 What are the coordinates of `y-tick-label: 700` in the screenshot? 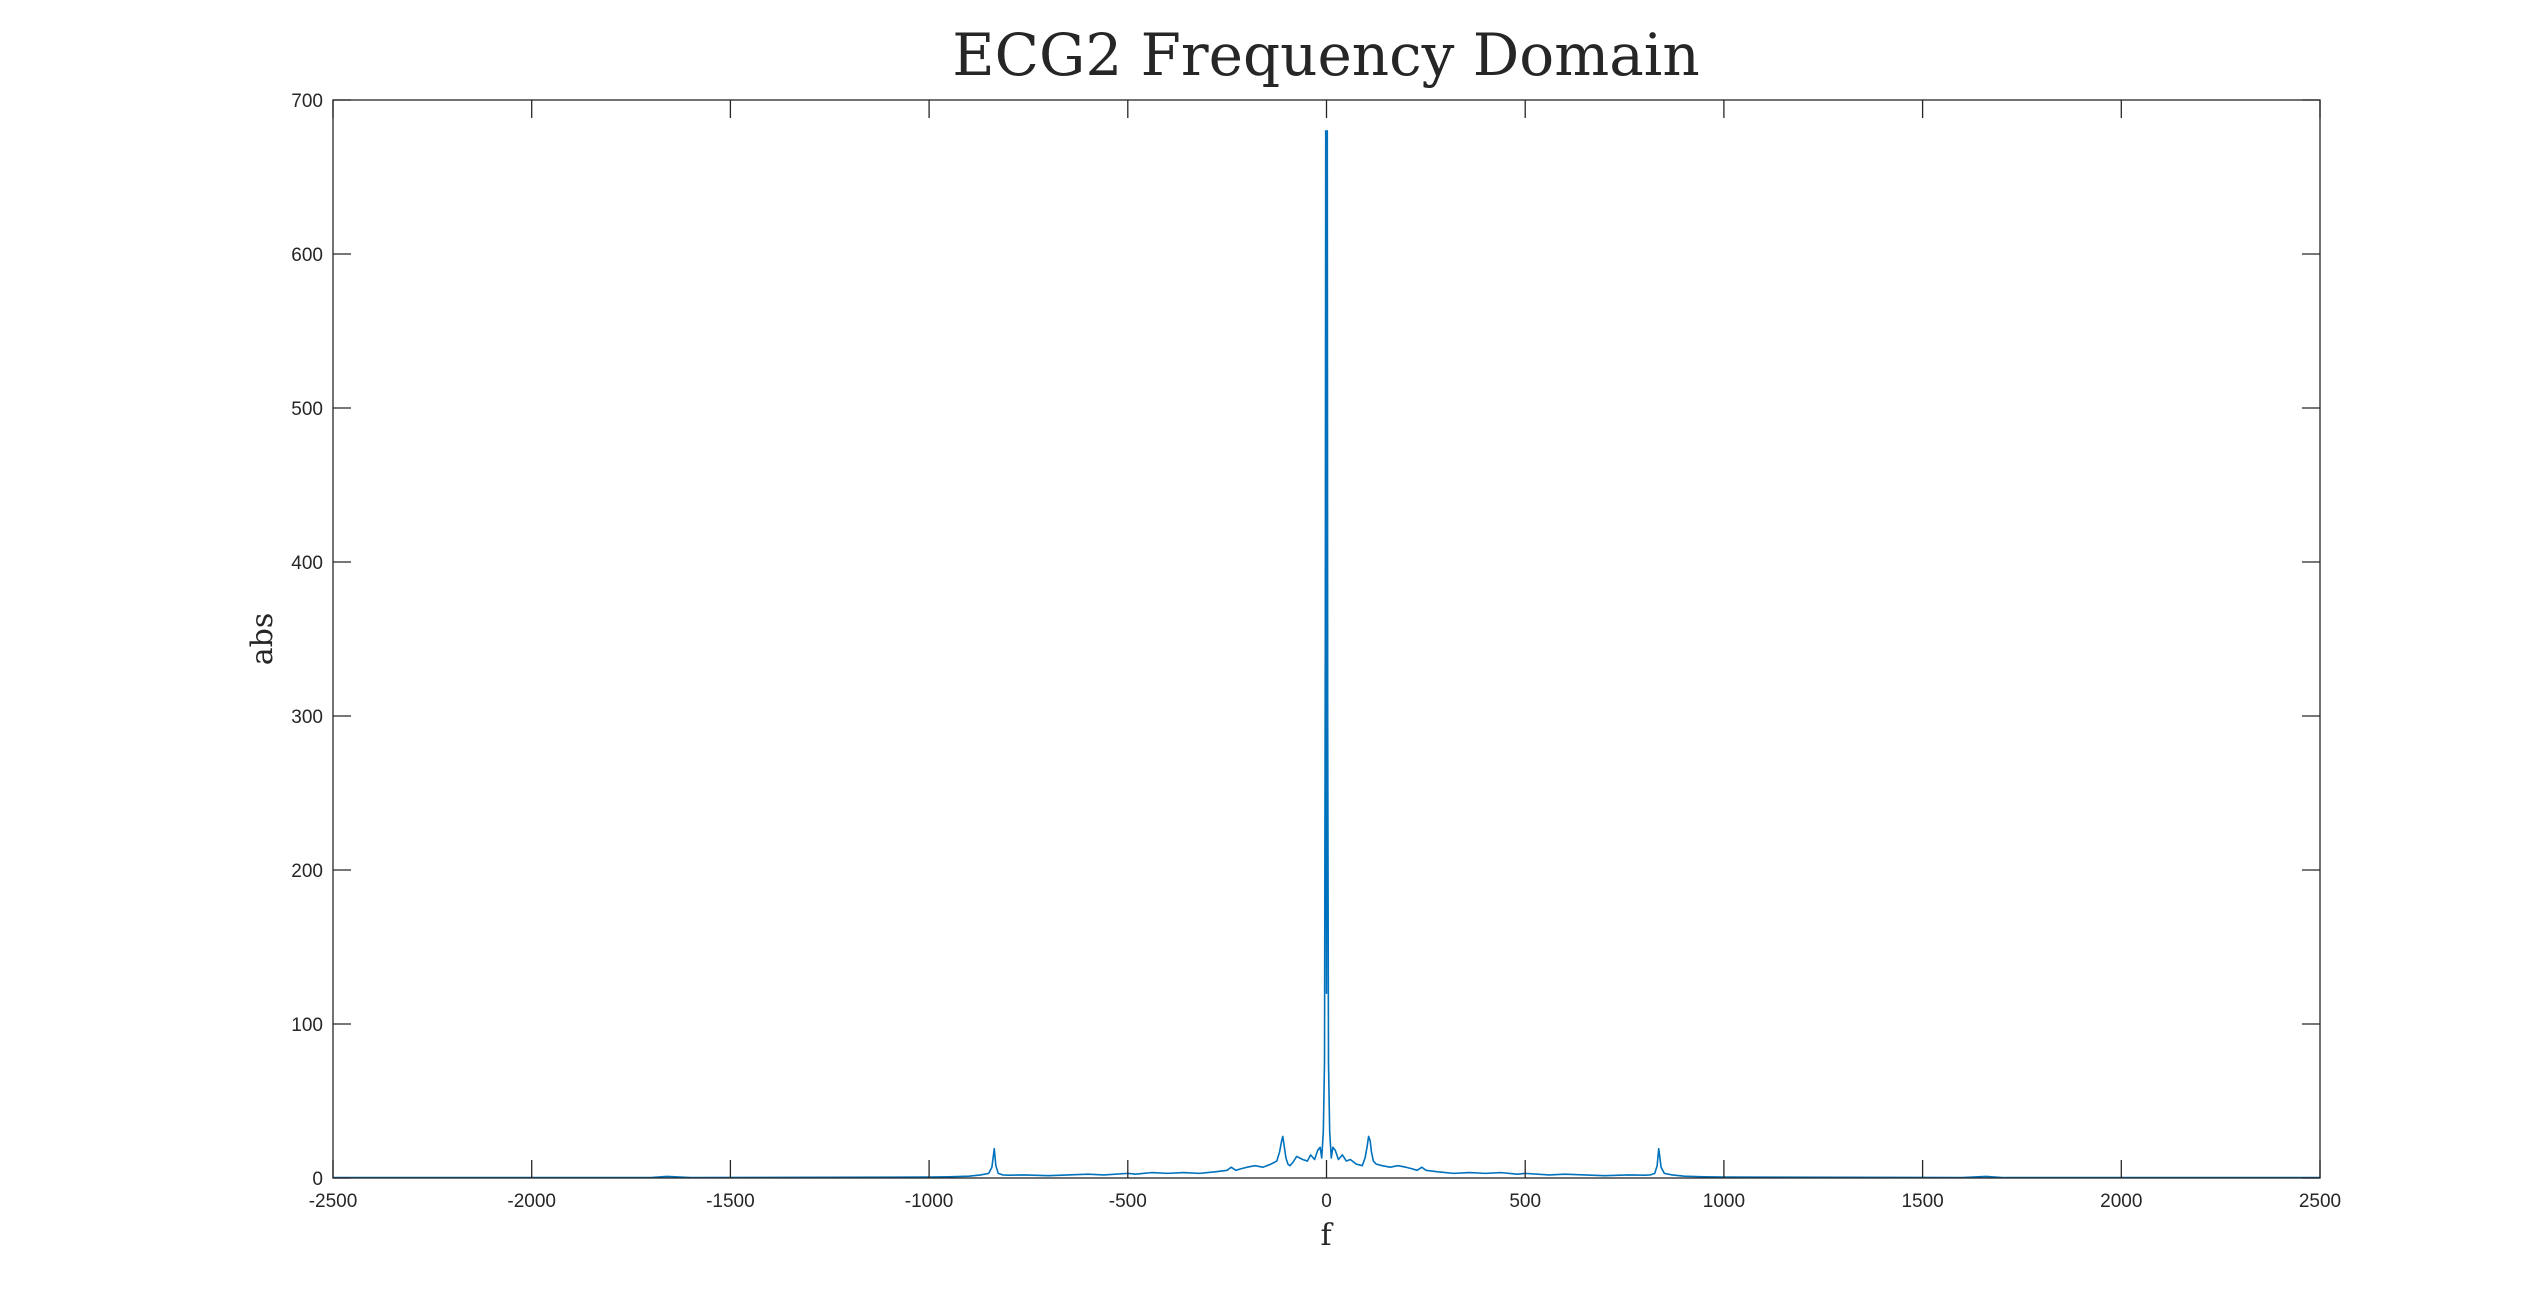 It's located at (307, 101).